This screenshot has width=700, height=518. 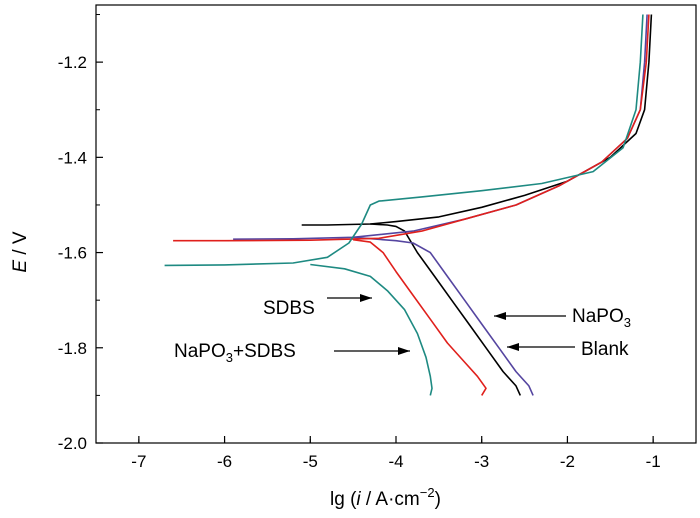 I want to click on y-axis-ticks: -1.2 -1.4 -1.6 -1.8 -2.0, so click(x=80, y=233).